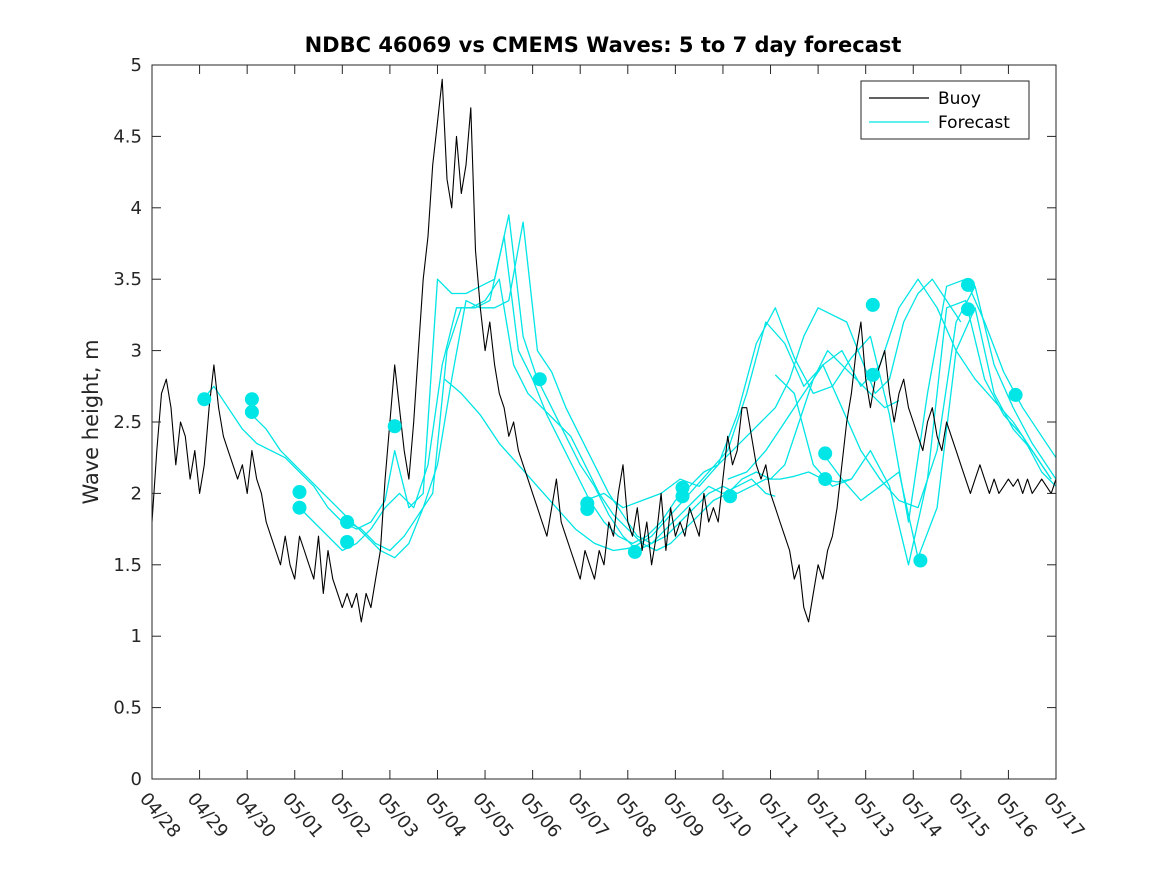  Describe the element at coordinates (136, 351) in the screenshot. I see `y-tick-label: 3` at that location.